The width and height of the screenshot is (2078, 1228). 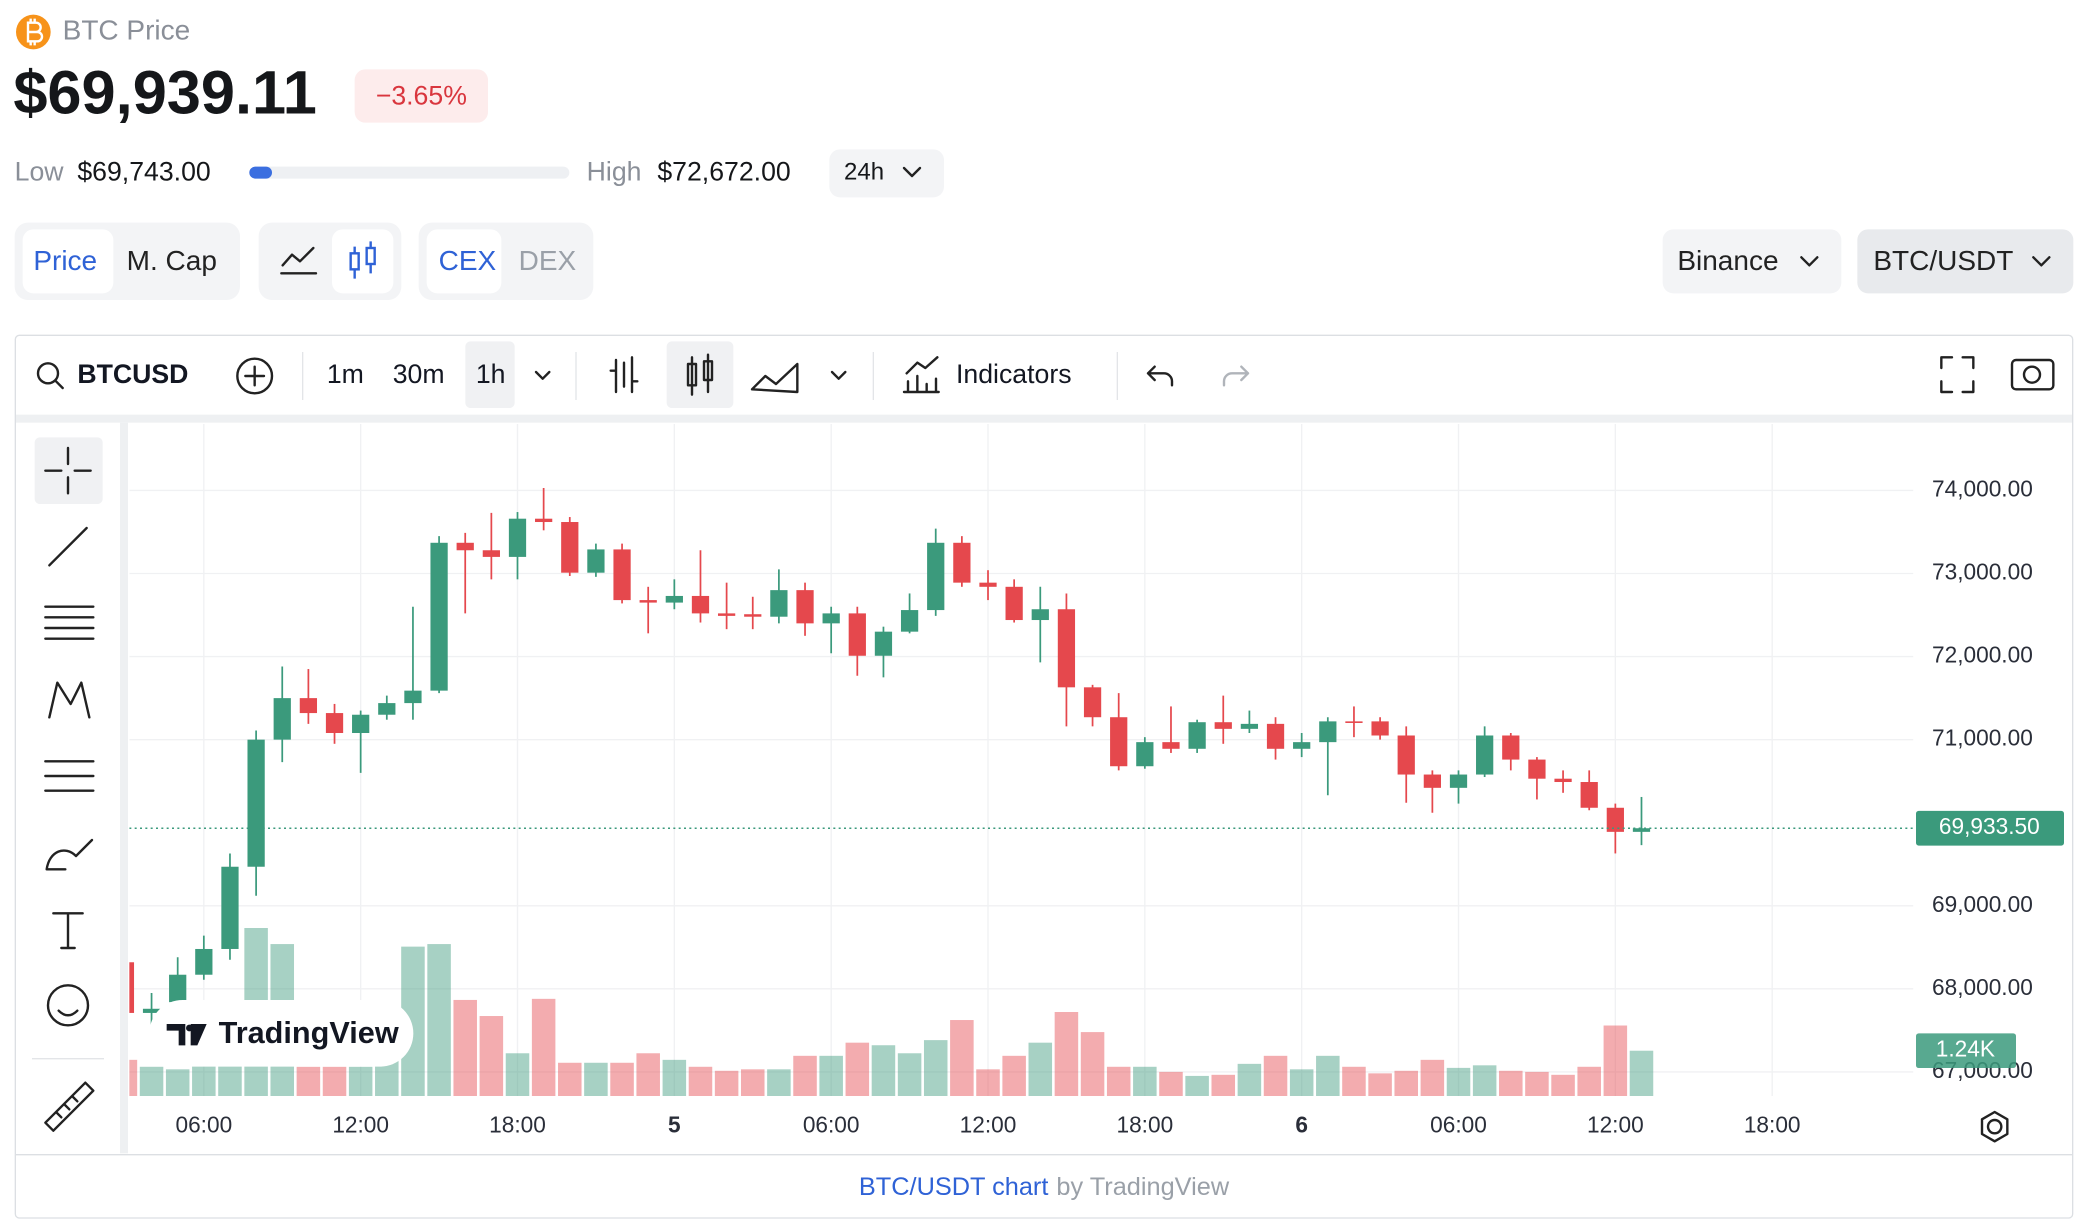 What do you see at coordinates (299, 260) in the screenshot?
I see `line-icon` at bounding box center [299, 260].